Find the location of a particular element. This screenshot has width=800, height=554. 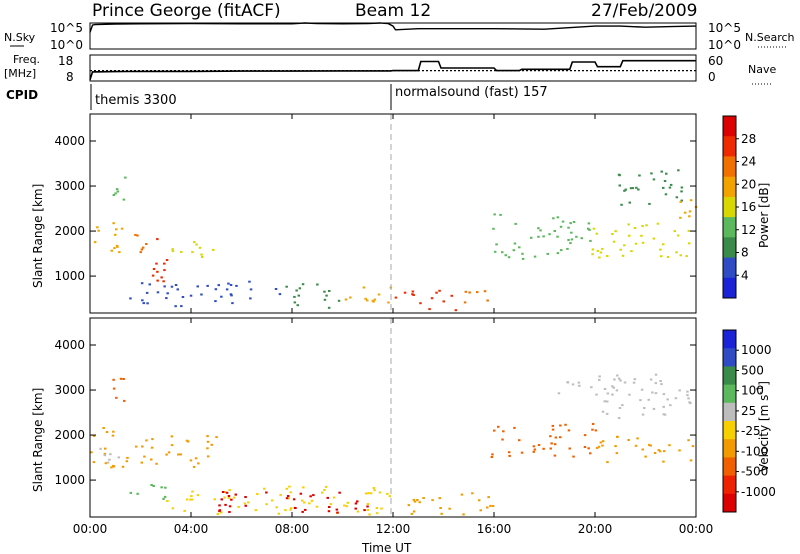

x-tick-label: 16:00 is located at coordinates (494, 529).